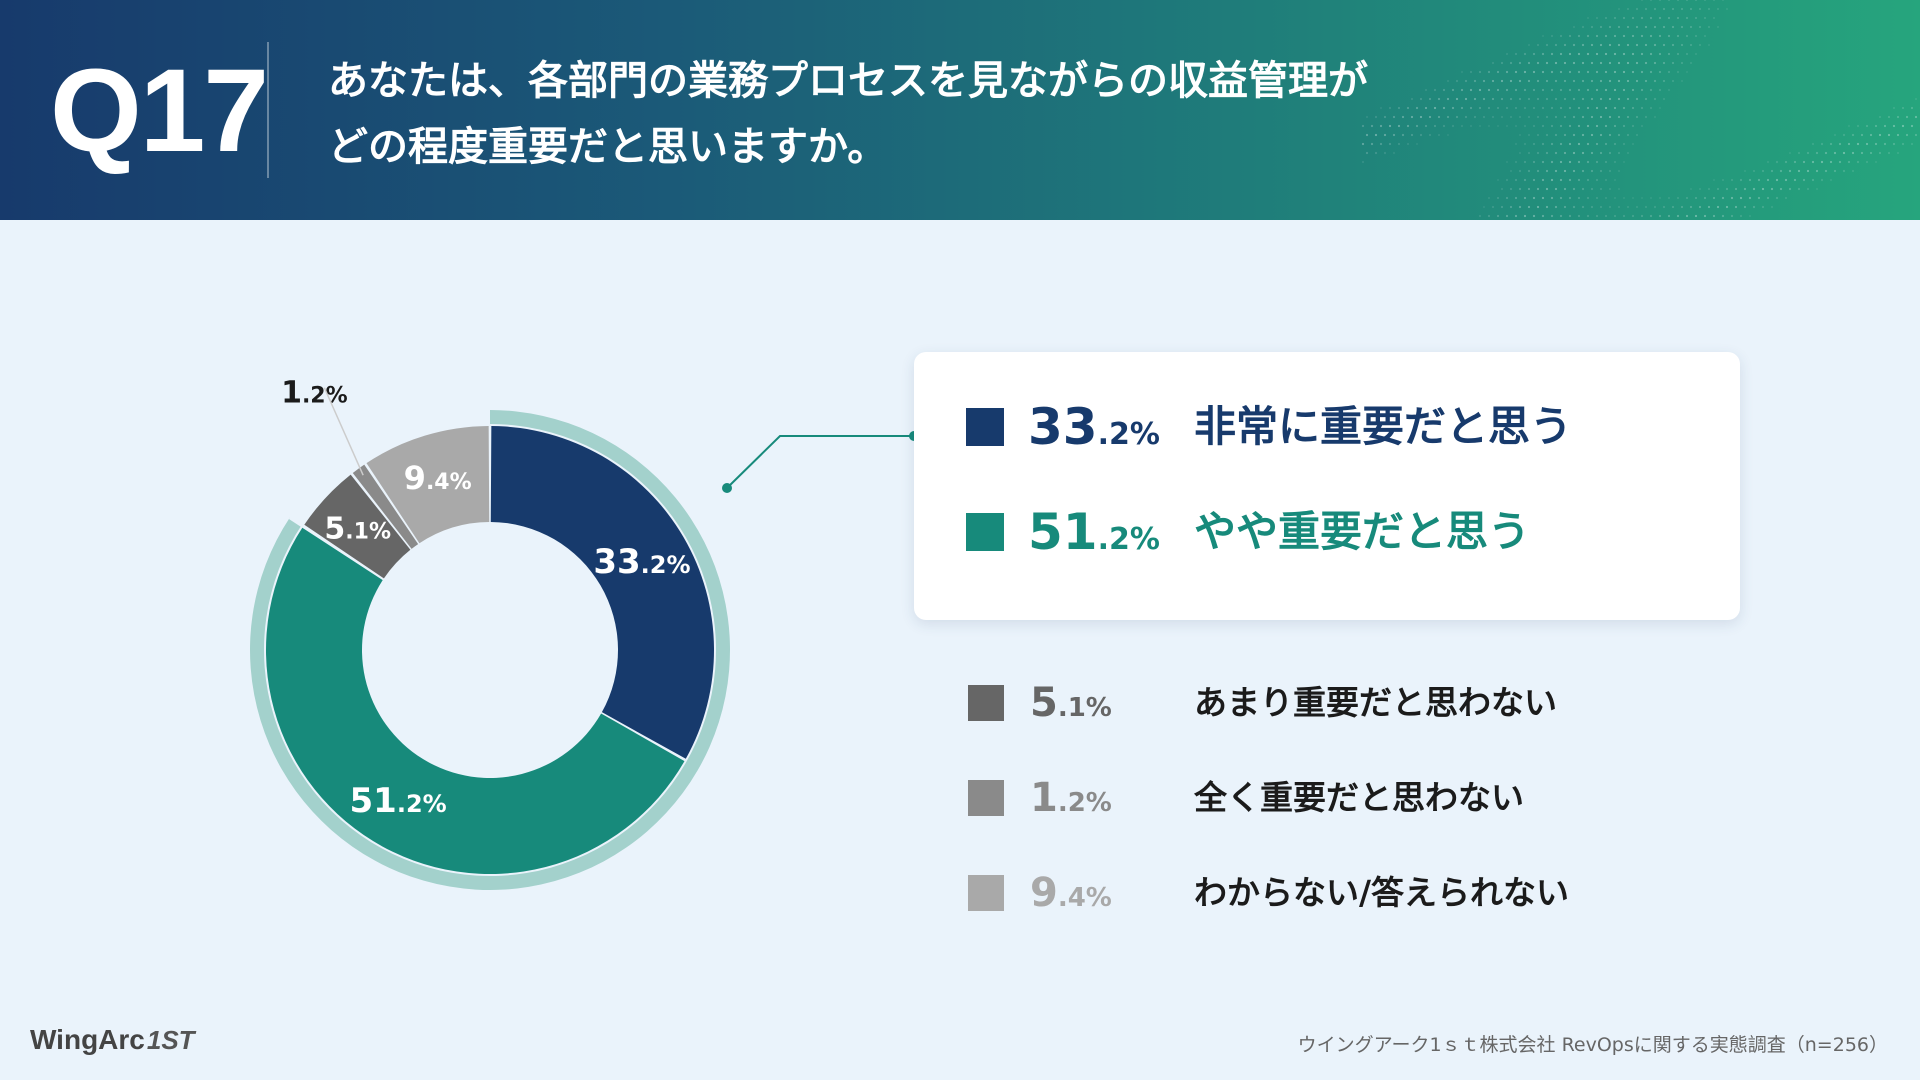 The width and height of the screenshot is (1920, 1080). What do you see at coordinates (385, 506) in the screenshot?
I see `slice-not-important-at-all` at bounding box center [385, 506].